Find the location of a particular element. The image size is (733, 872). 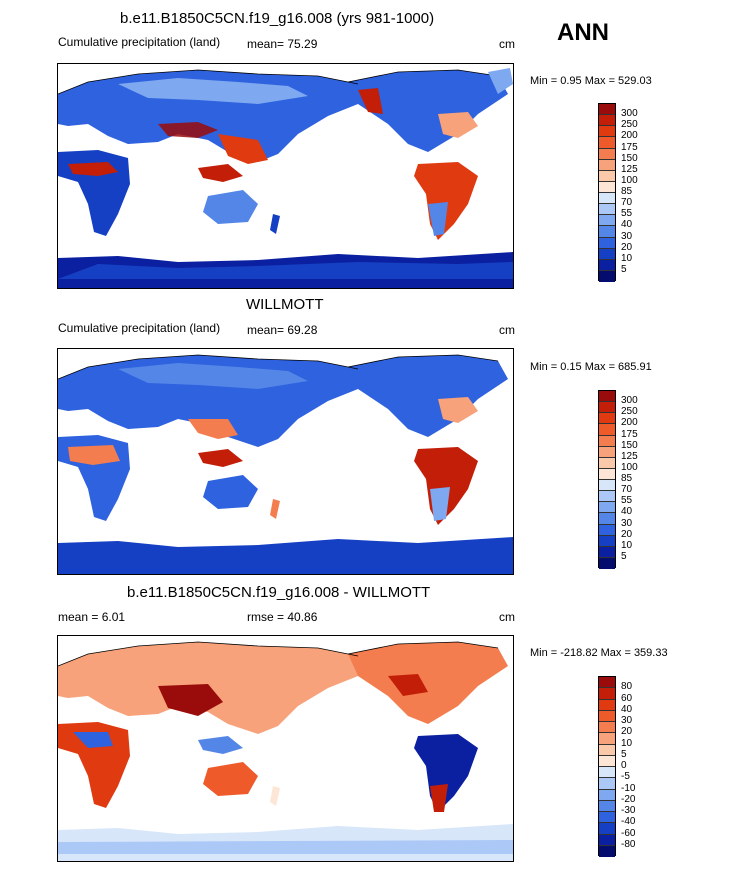

colorbar-label: 70 is located at coordinates (627, 490).